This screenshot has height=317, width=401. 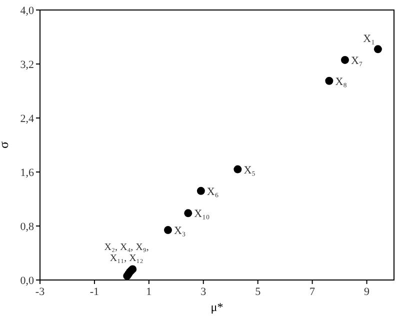 I want to click on x-tick-label: -3, so click(x=40, y=292).